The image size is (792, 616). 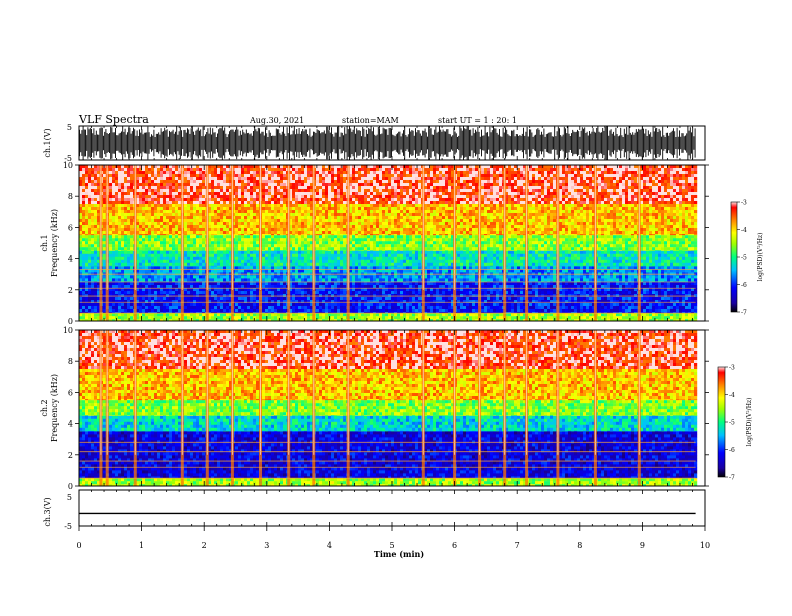 What do you see at coordinates (517, 545) in the screenshot?
I see `time-tick-label: 7` at bounding box center [517, 545].